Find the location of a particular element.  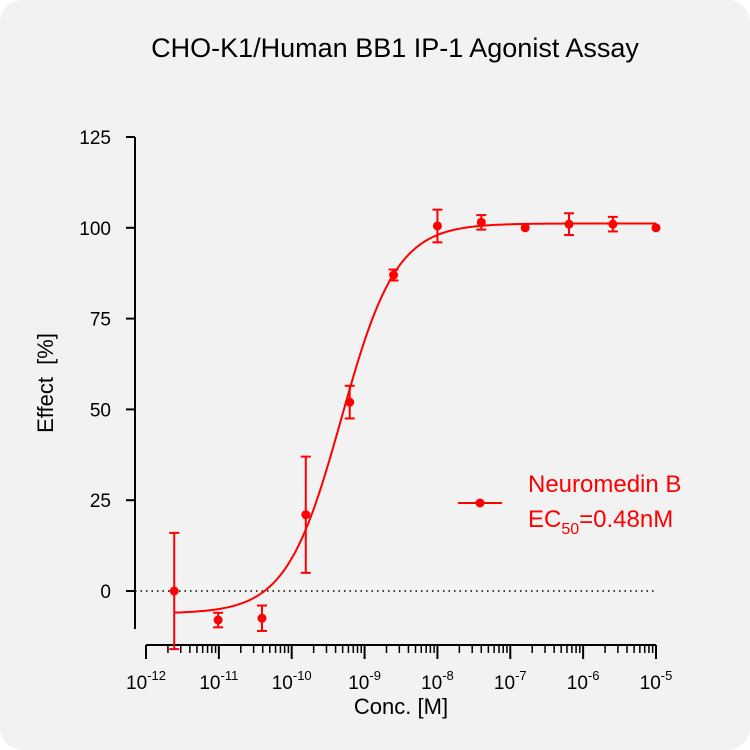

legend-marker is located at coordinates (480, 503).